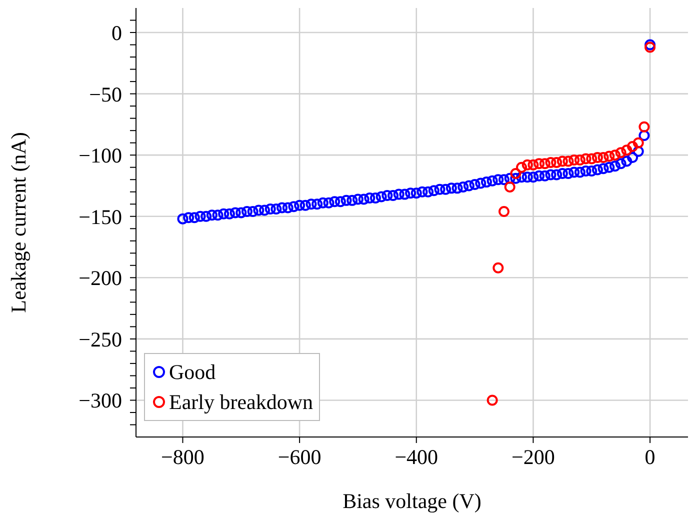  Describe the element at coordinates (241, 402) in the screenshot. I see `legend-label: Early breakdown` at that location.